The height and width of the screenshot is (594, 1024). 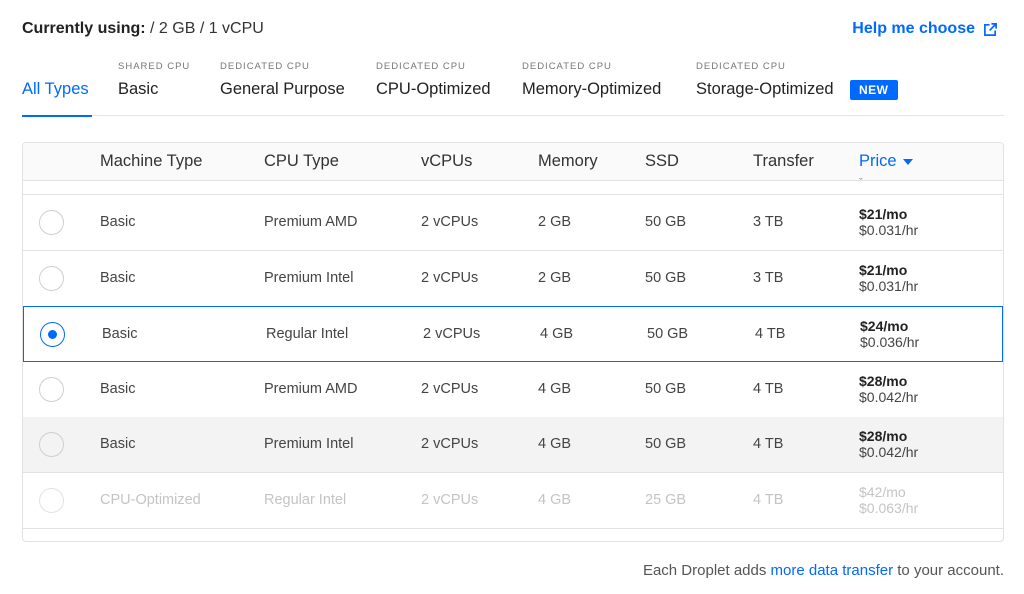 I want to click on column-header-machine-type: Machine Type, so click(x=151, y=161).